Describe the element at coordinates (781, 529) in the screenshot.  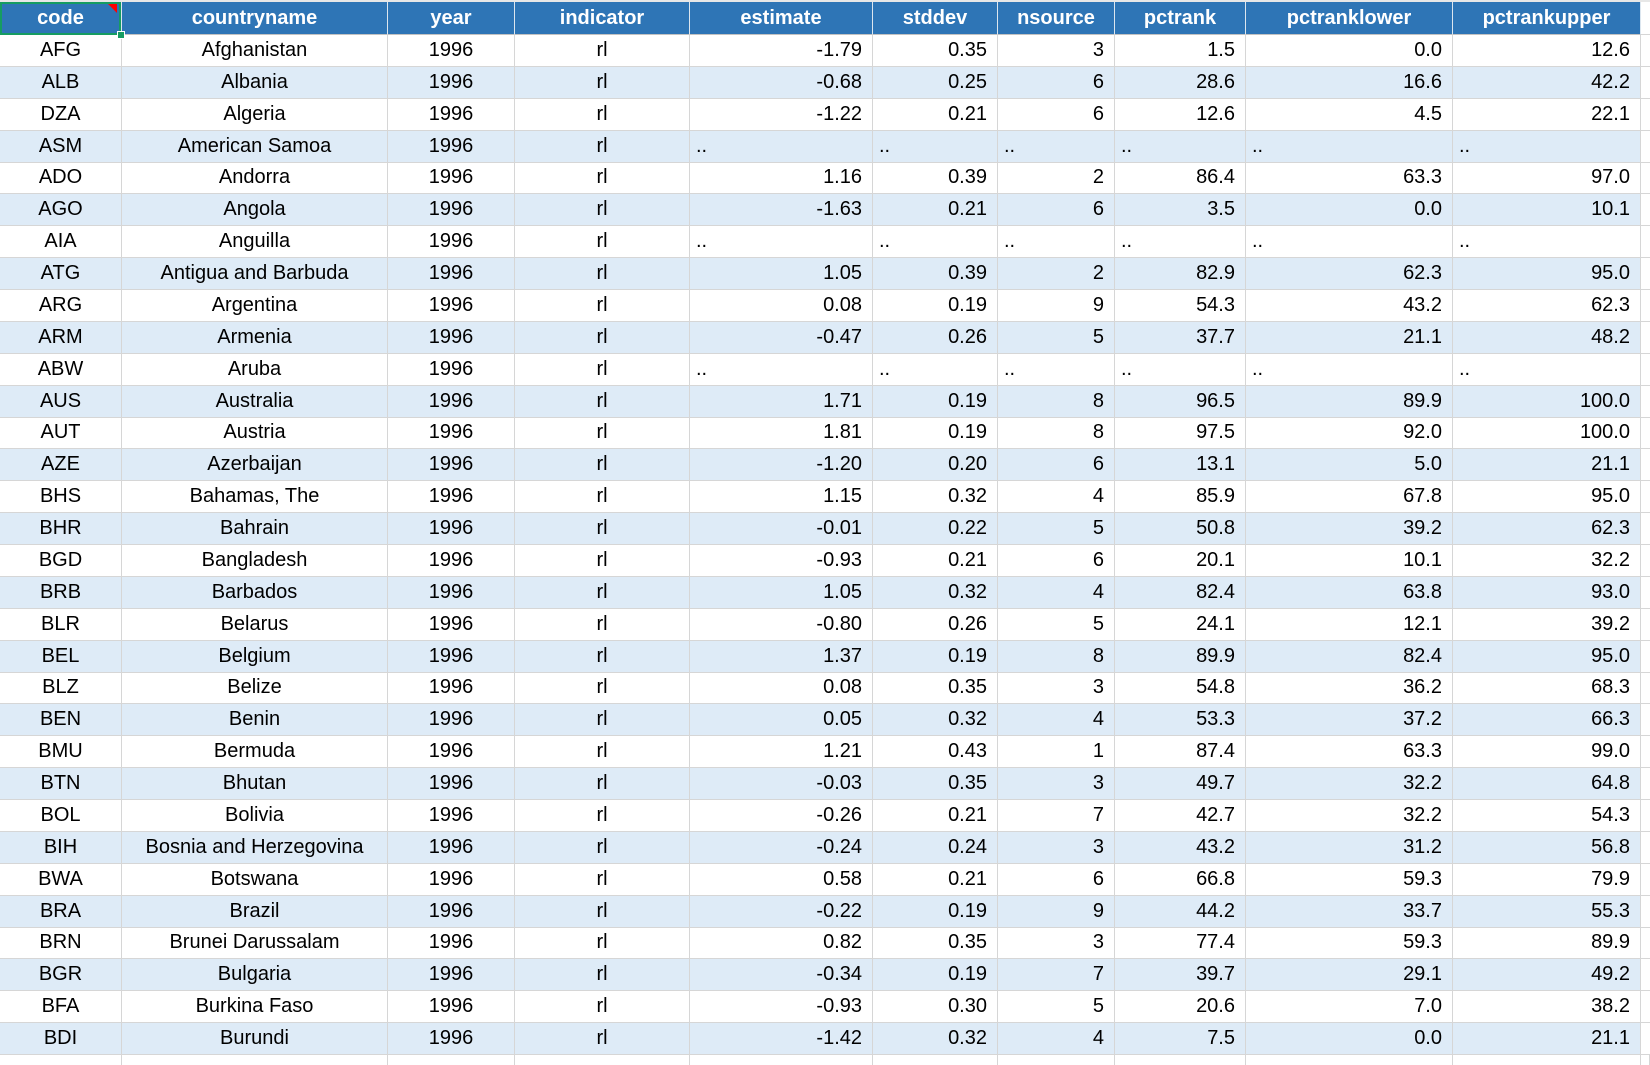
I see `cell-estimate: -0.01` at that location.